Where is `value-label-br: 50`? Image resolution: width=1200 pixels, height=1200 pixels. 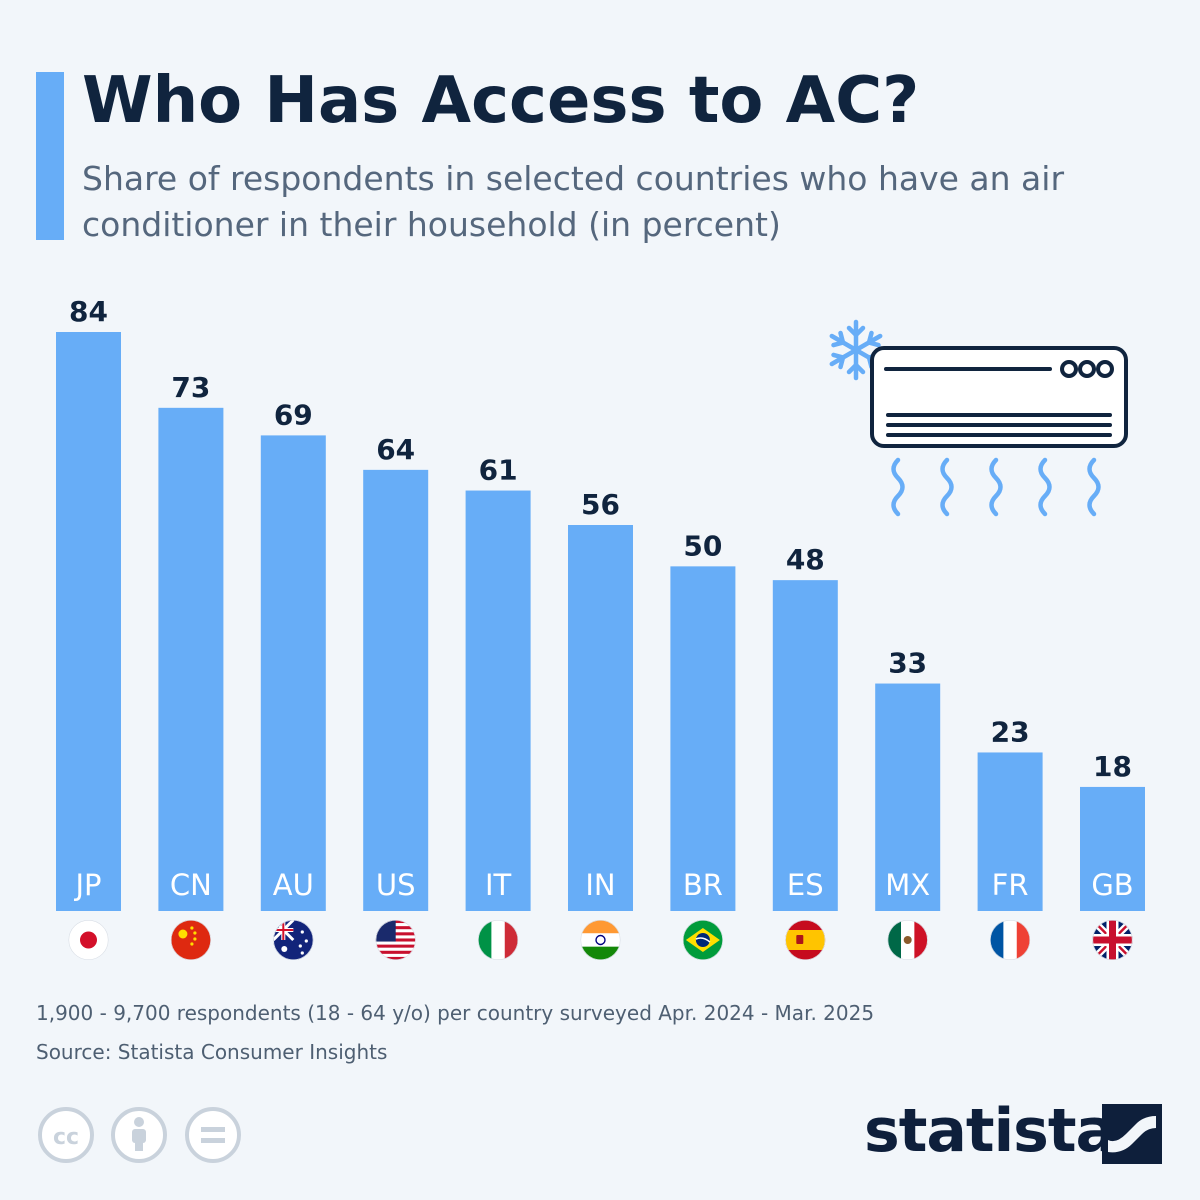 value-label-br: 50 is located at coordinates (702, 545).